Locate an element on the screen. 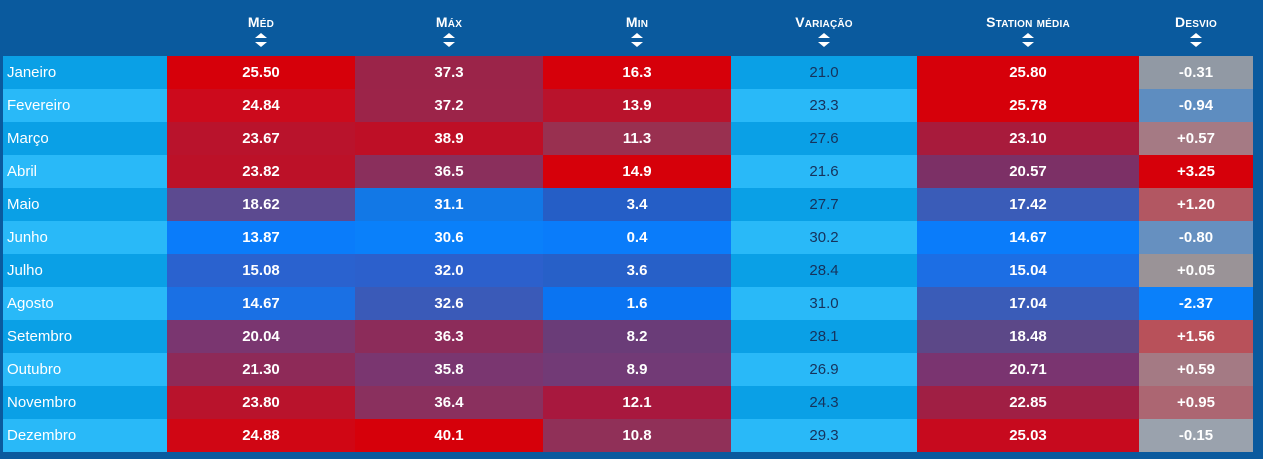  station-media-cell: 25.03 is located at coordinates (1028, 435).